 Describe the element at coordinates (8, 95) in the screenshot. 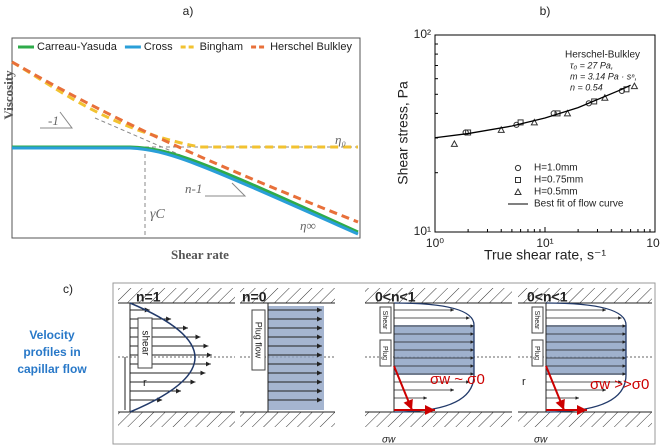

I see `label: Viscosity` at that location.